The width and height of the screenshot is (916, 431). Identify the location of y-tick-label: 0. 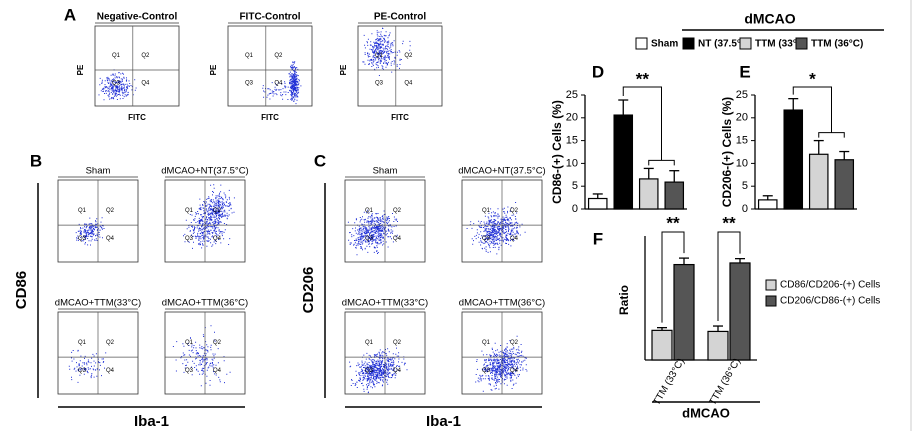
(745, 209).